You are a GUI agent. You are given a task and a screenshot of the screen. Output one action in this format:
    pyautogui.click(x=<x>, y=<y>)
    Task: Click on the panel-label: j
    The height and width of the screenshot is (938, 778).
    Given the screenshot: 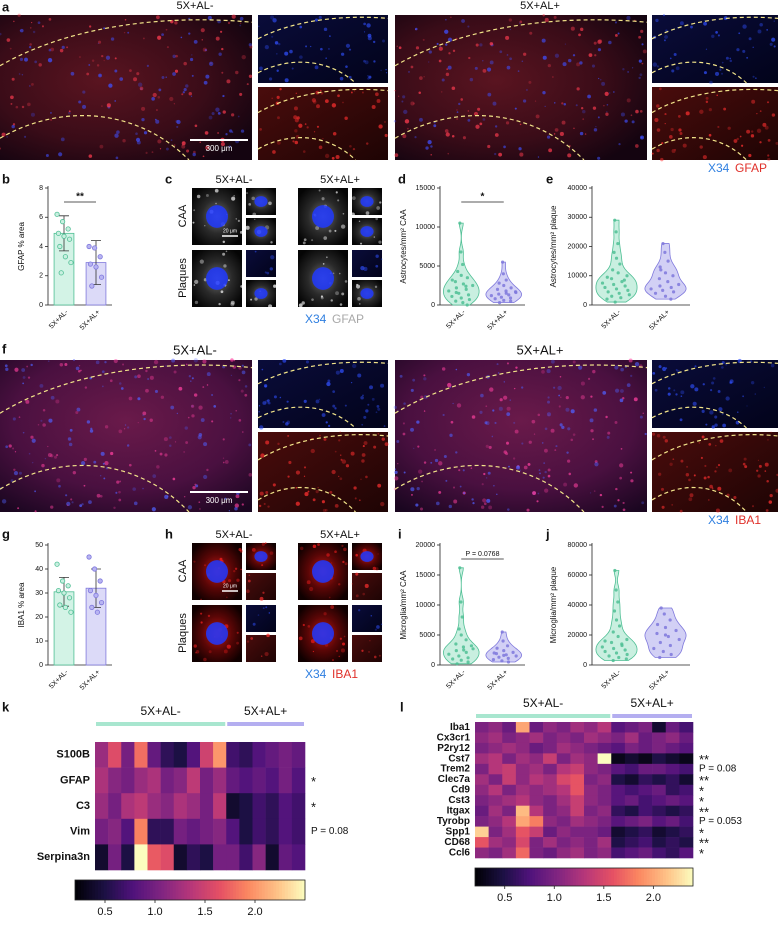 What is the action you would take?
    pyautogui.click(x=547, y=533)
    